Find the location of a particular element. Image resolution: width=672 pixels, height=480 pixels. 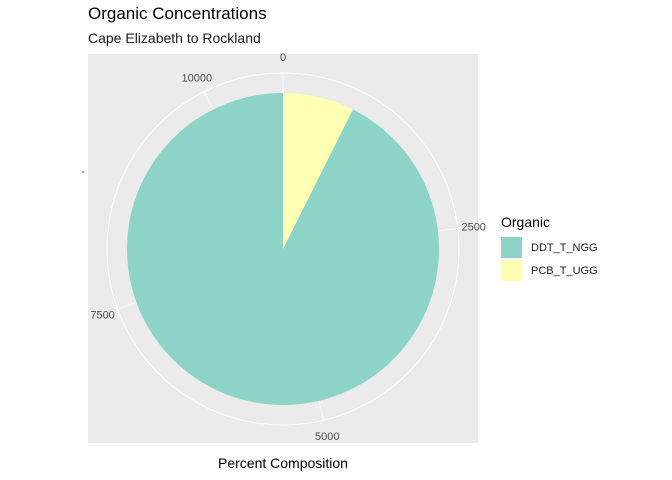

legend: Organic DDT_T_NGG PCB_T_UGG is located at coordinates (549, 248).